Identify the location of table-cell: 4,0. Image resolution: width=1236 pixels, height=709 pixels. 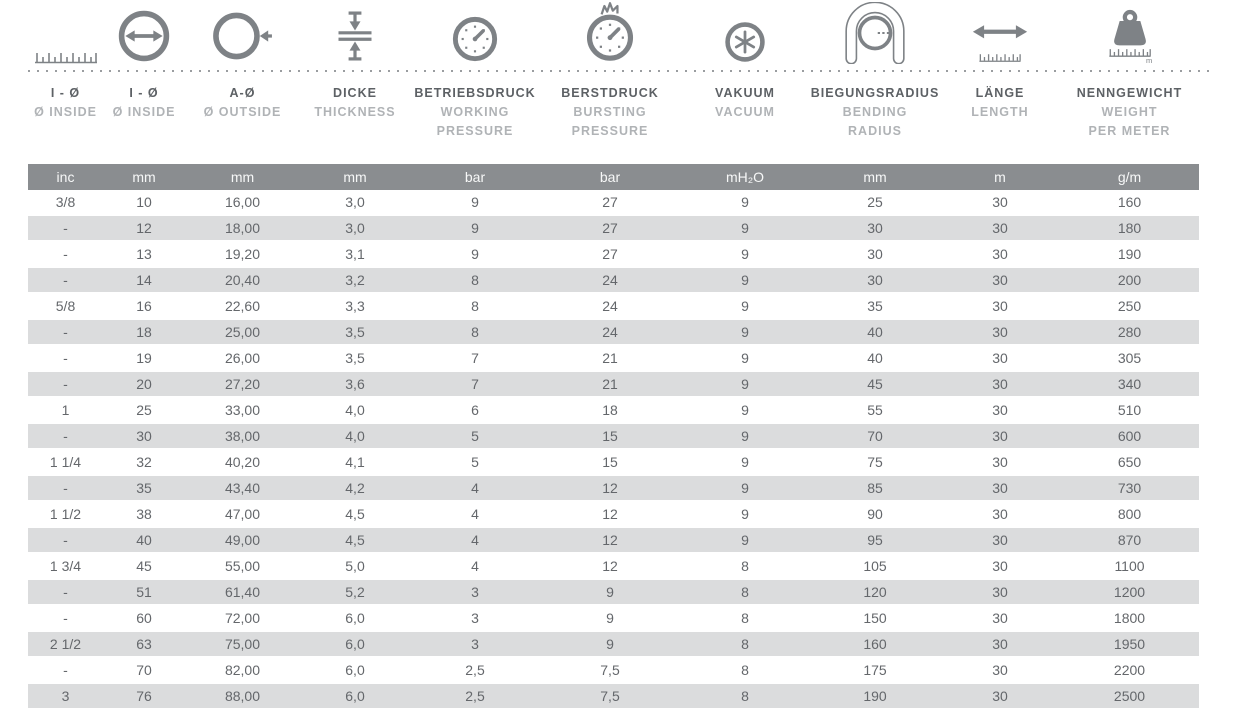
(355, 436).